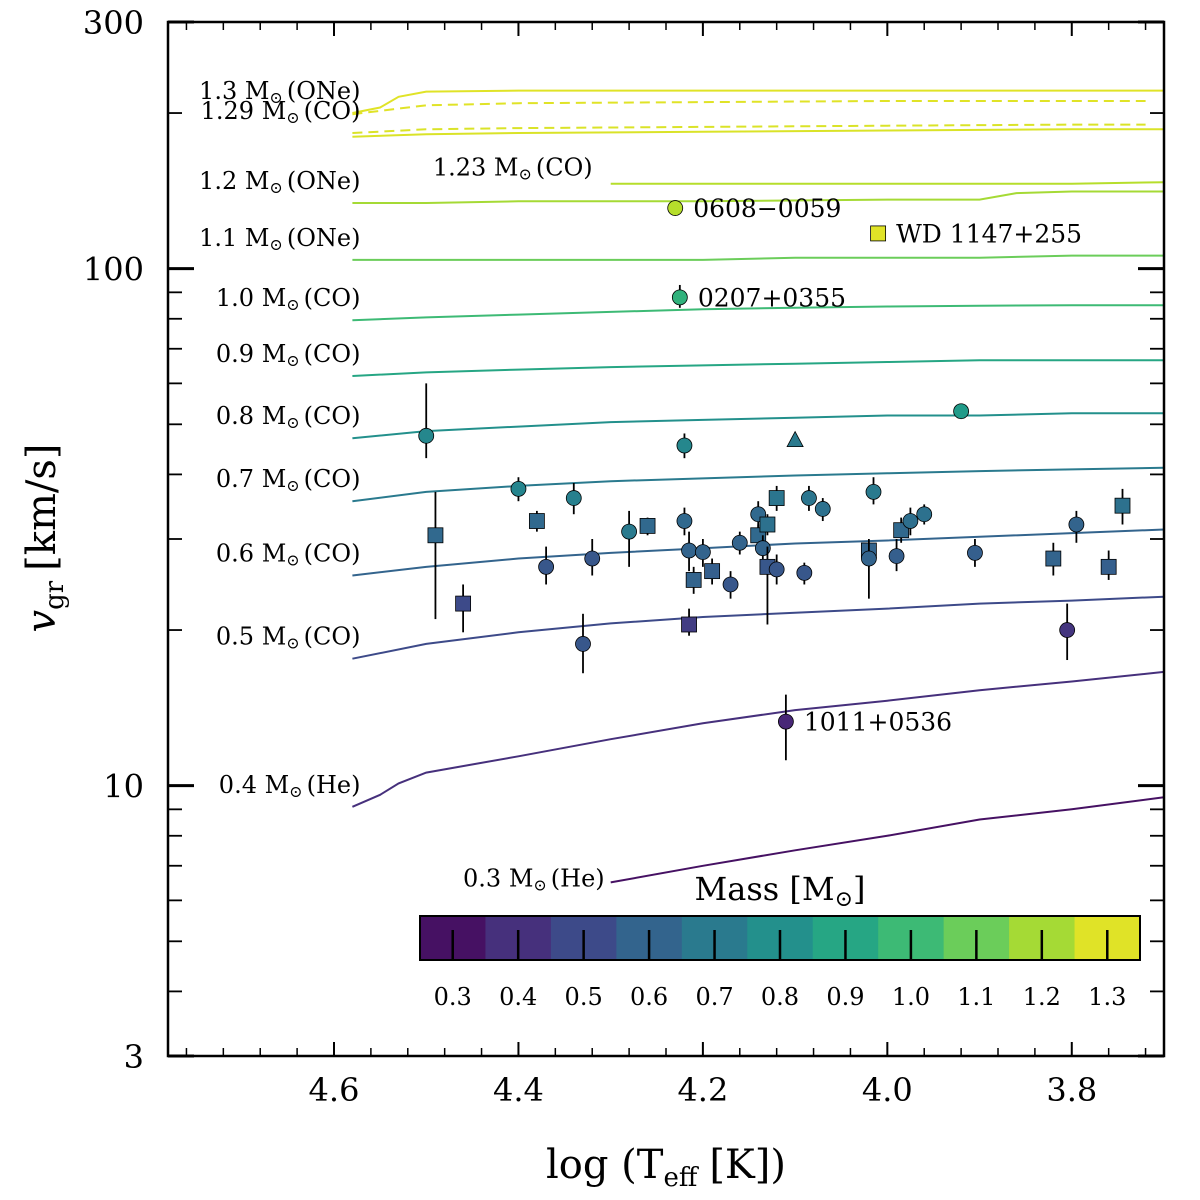  What do you see at coordinates (859, 889) in the screenshot?
I see `colorbar-label-close: ]` at bounding box center [859, 889].